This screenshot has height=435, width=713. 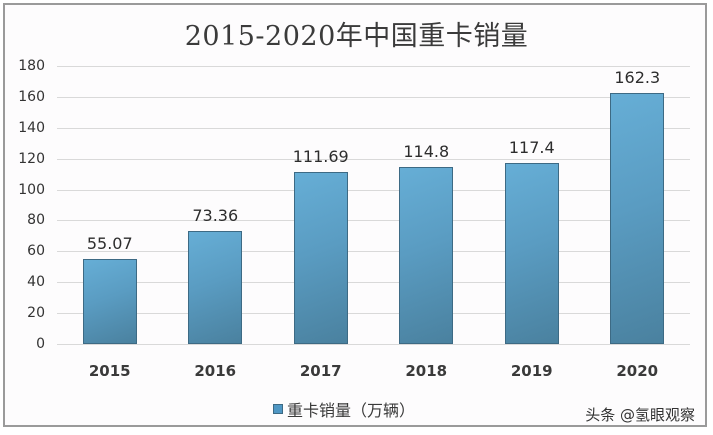 I want to click on chart-title: 2015-2020年中国重卡销量, so click(x=356, y=36).